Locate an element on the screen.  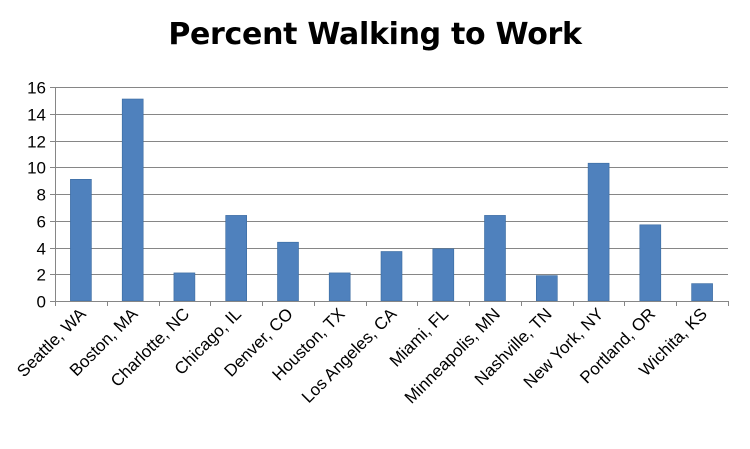
y-axis-ticks: 0 2 4 6 8 10 12 14 16 is located at coordinates (41, 195).